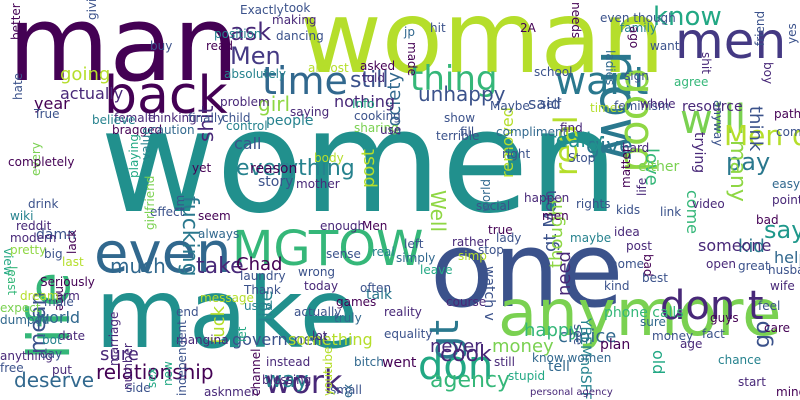 Image resolution: width=800 pixels, height=400 pixels. What do you see at coordinates (220, 266) in the screenshot?
I see `word-35: take` at bounding box center [220, 266].